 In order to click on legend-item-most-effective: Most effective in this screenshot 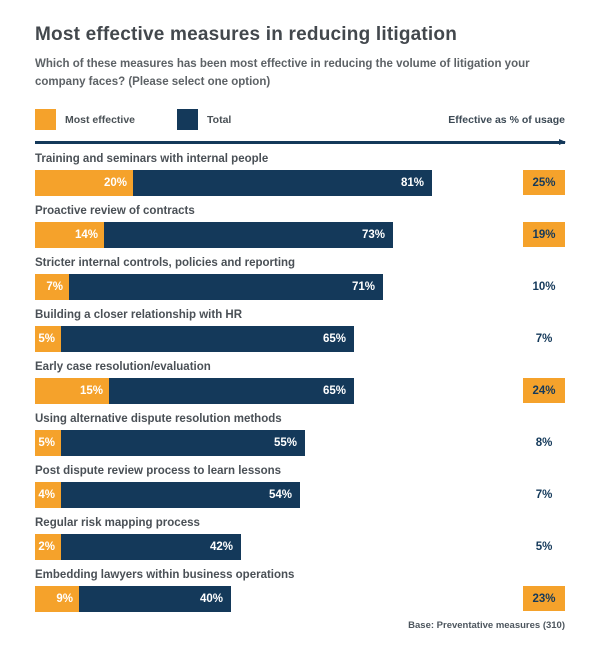, I will do `click(85, 120)`.